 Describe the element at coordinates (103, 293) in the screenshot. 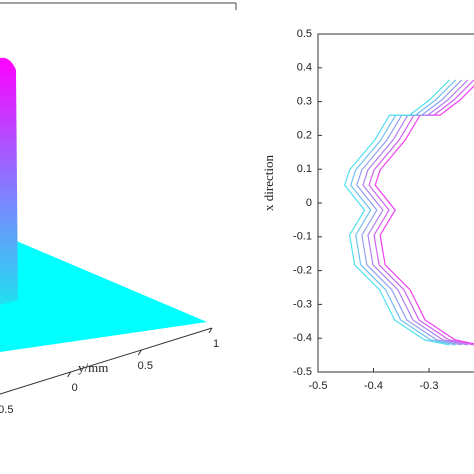

I see `surface-plane` at that location.